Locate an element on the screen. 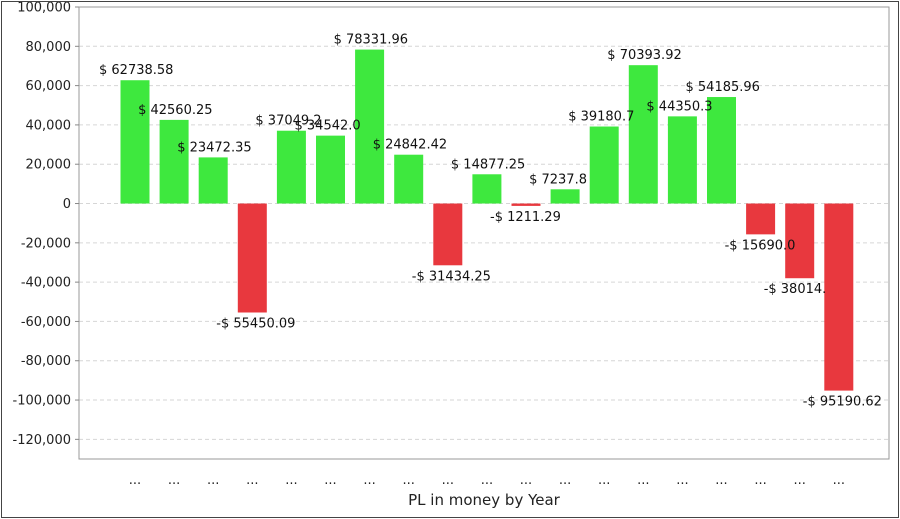 Image resolution: width=900 pixels, height=519 pixels. data-label: $ 78331.96 is located at coordinates (371, 40).